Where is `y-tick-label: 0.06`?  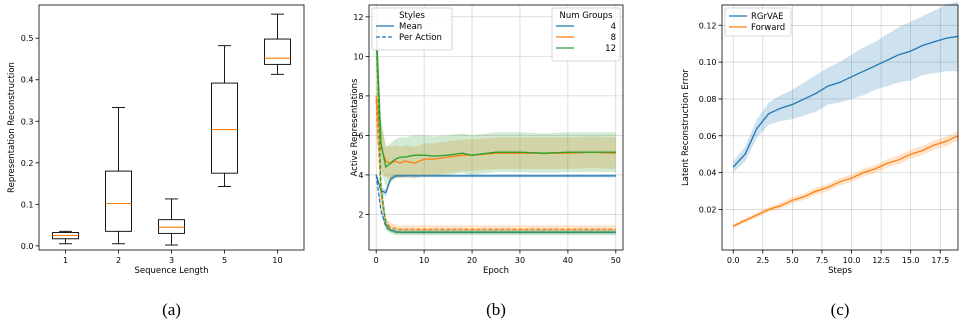 y-tick-label: 0.06 is located at coordinates (708, 136).